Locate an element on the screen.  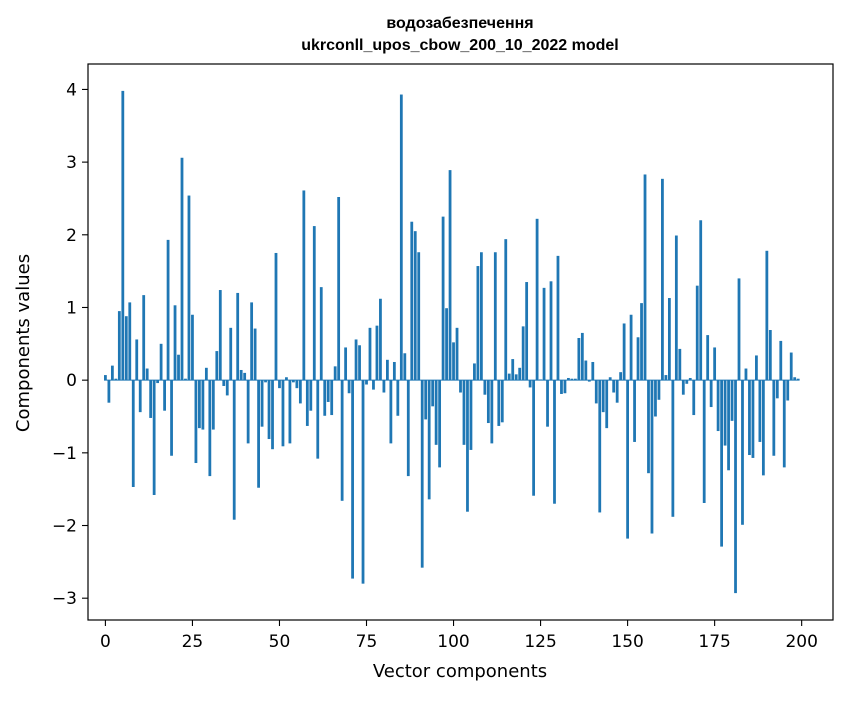
y-tick-label: 3 is located at coordinates (71, 163).